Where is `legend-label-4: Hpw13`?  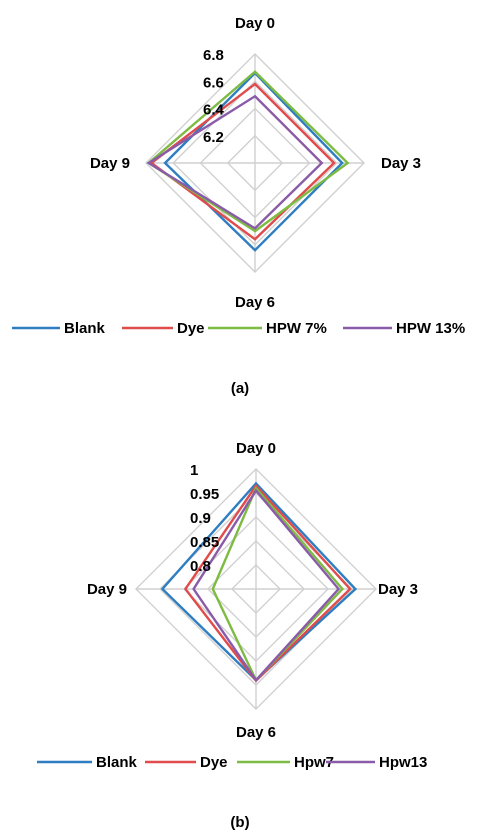
legend-label-4: Hpw13 is located at coordinates (403, 762).